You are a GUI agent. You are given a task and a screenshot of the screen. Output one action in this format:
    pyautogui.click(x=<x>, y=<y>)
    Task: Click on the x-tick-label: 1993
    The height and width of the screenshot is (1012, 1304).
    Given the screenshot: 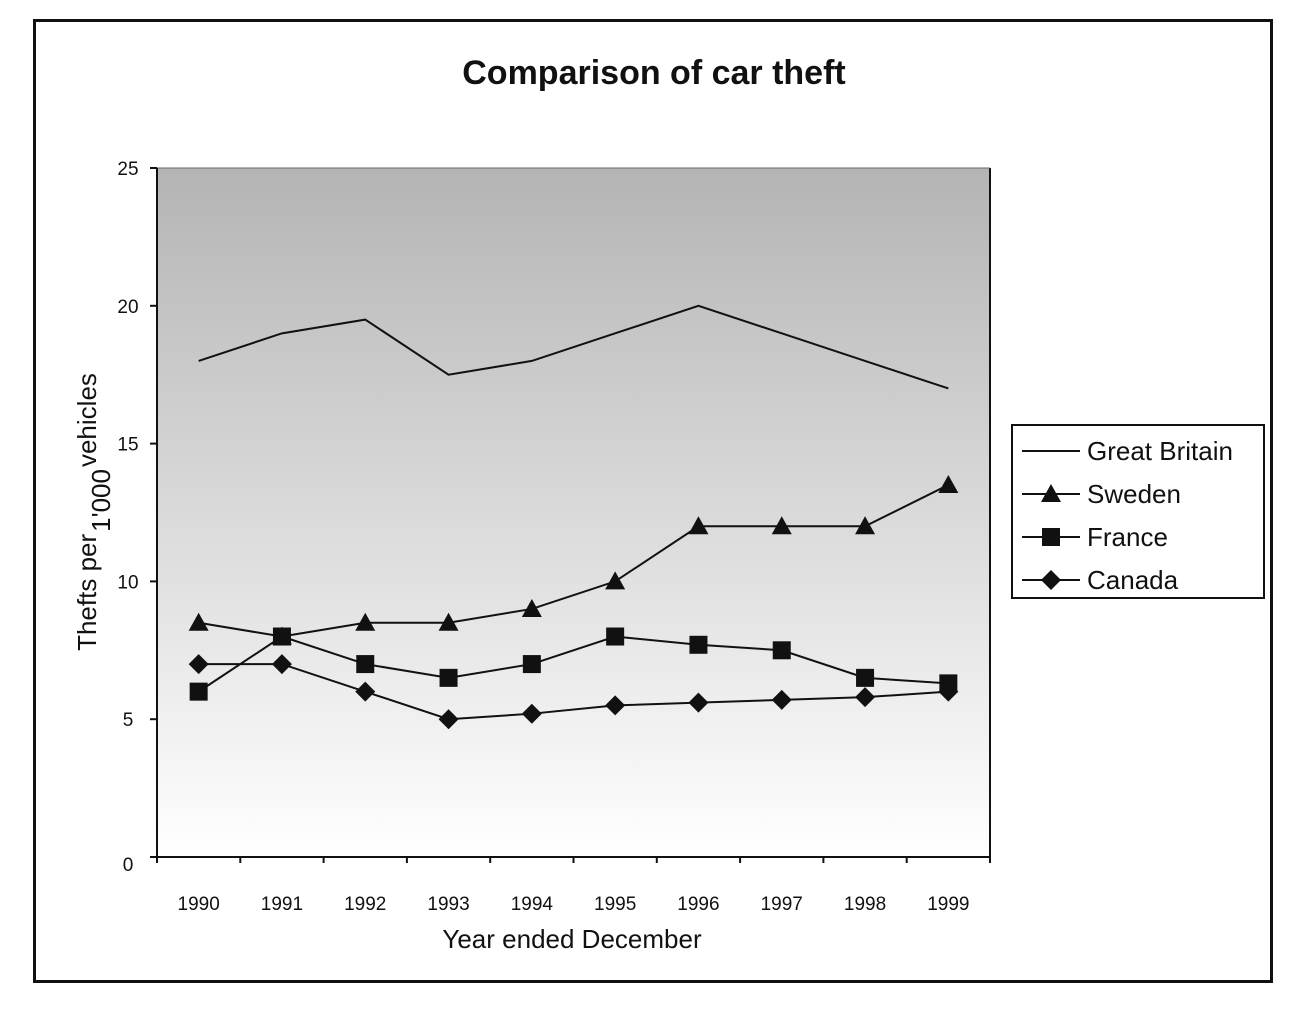 What is the action you would take?
    pyautogui.click(x=448, y=904)
    